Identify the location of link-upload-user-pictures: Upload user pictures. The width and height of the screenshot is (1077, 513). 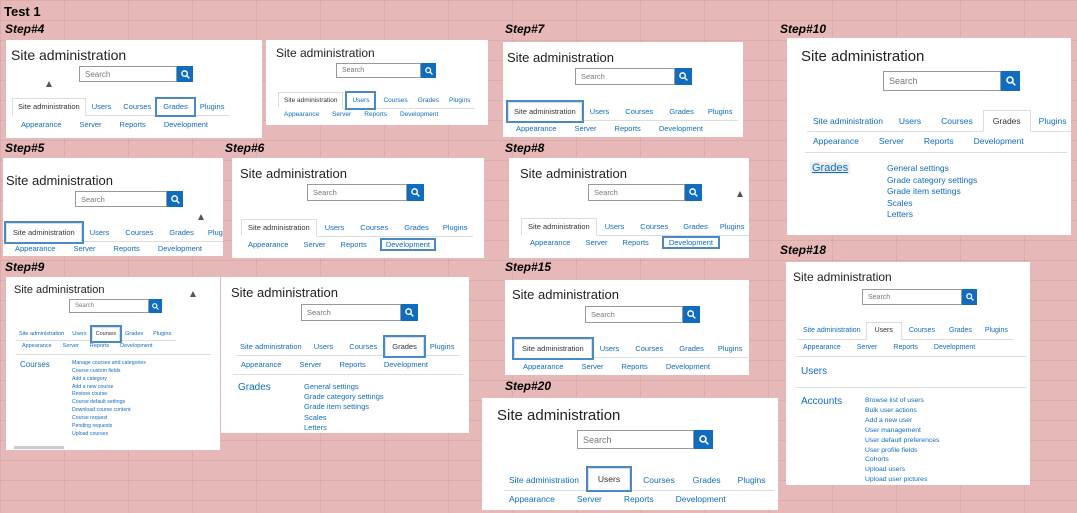
(896, 480).